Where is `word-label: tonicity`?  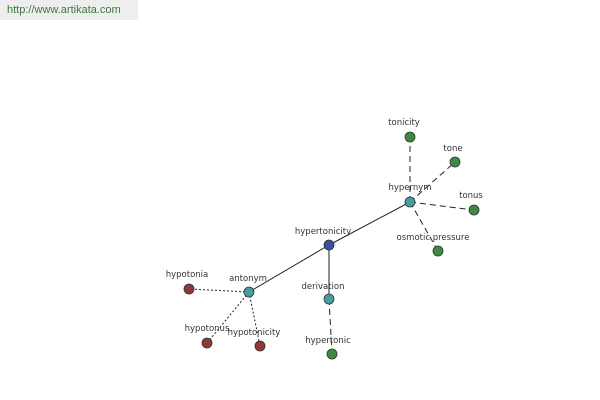
word-label: tonicity is located at coordinates (404, 123).